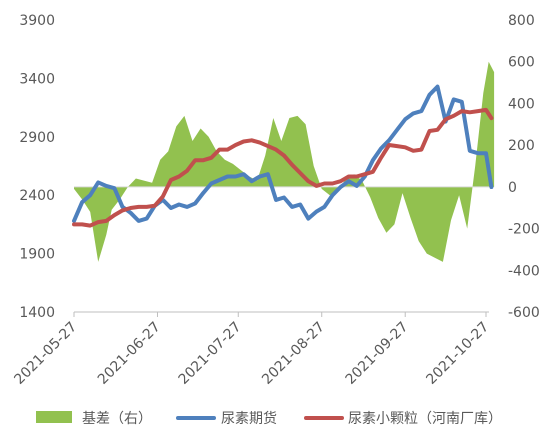 The height and width of the screenshot is (444, 550). I want to click on legend: 基差（右） 尿素期货 尿素小颗粒（河南厂库）, so click(269, 418).